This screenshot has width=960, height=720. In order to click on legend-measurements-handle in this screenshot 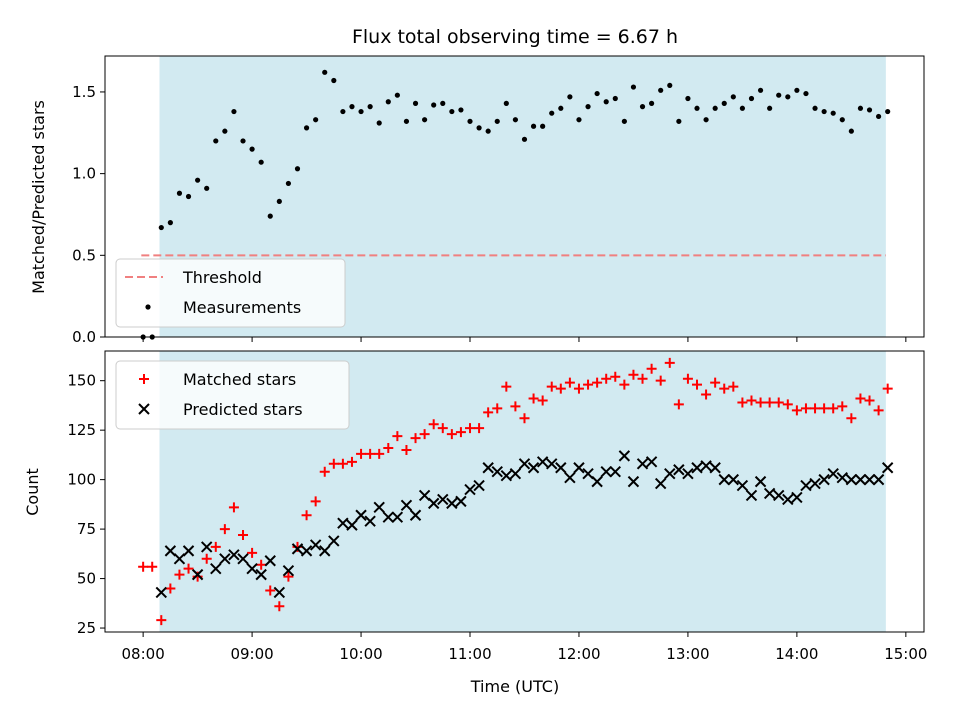, I will do `click(148, 307)`.